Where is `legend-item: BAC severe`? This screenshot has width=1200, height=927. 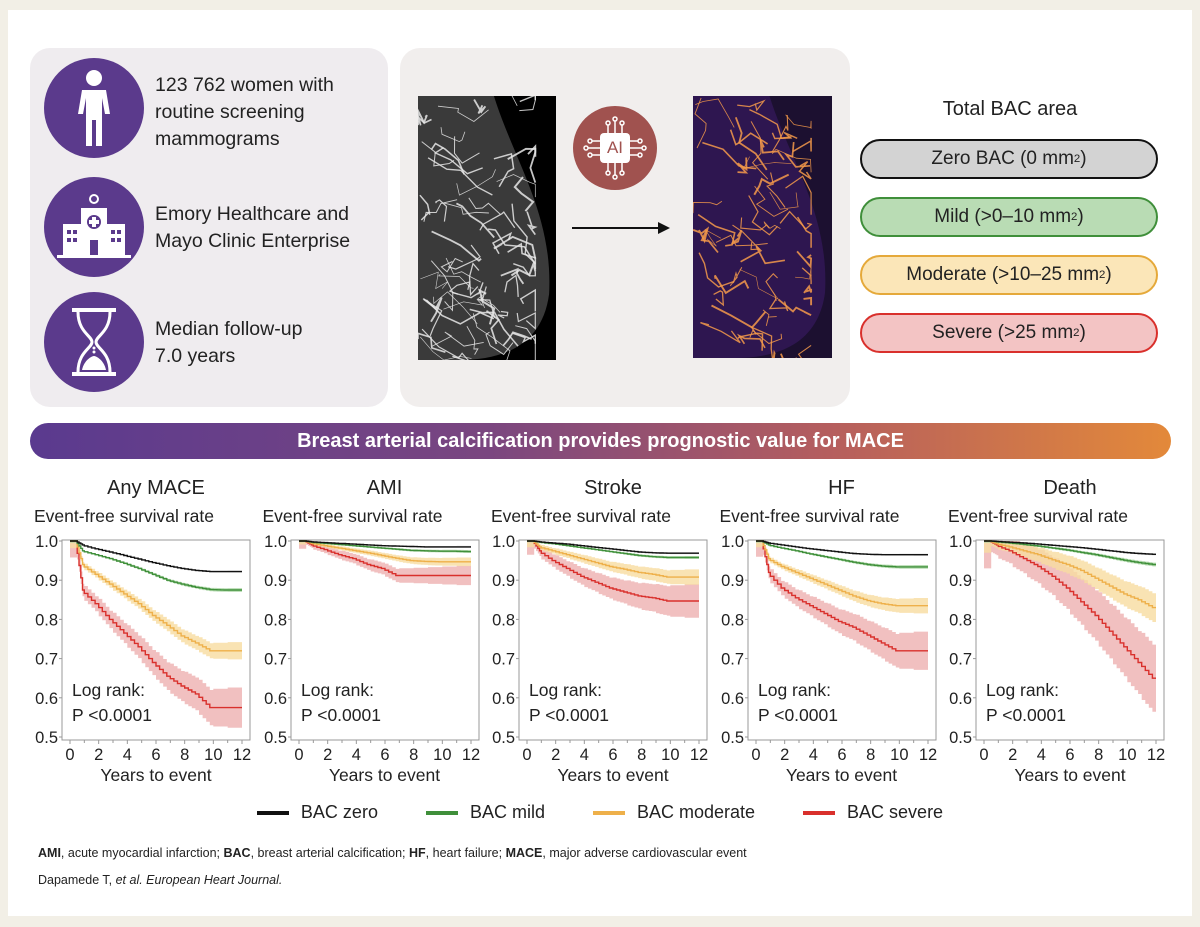
legend-item: BAC severe is located at coordinates (873, 812).